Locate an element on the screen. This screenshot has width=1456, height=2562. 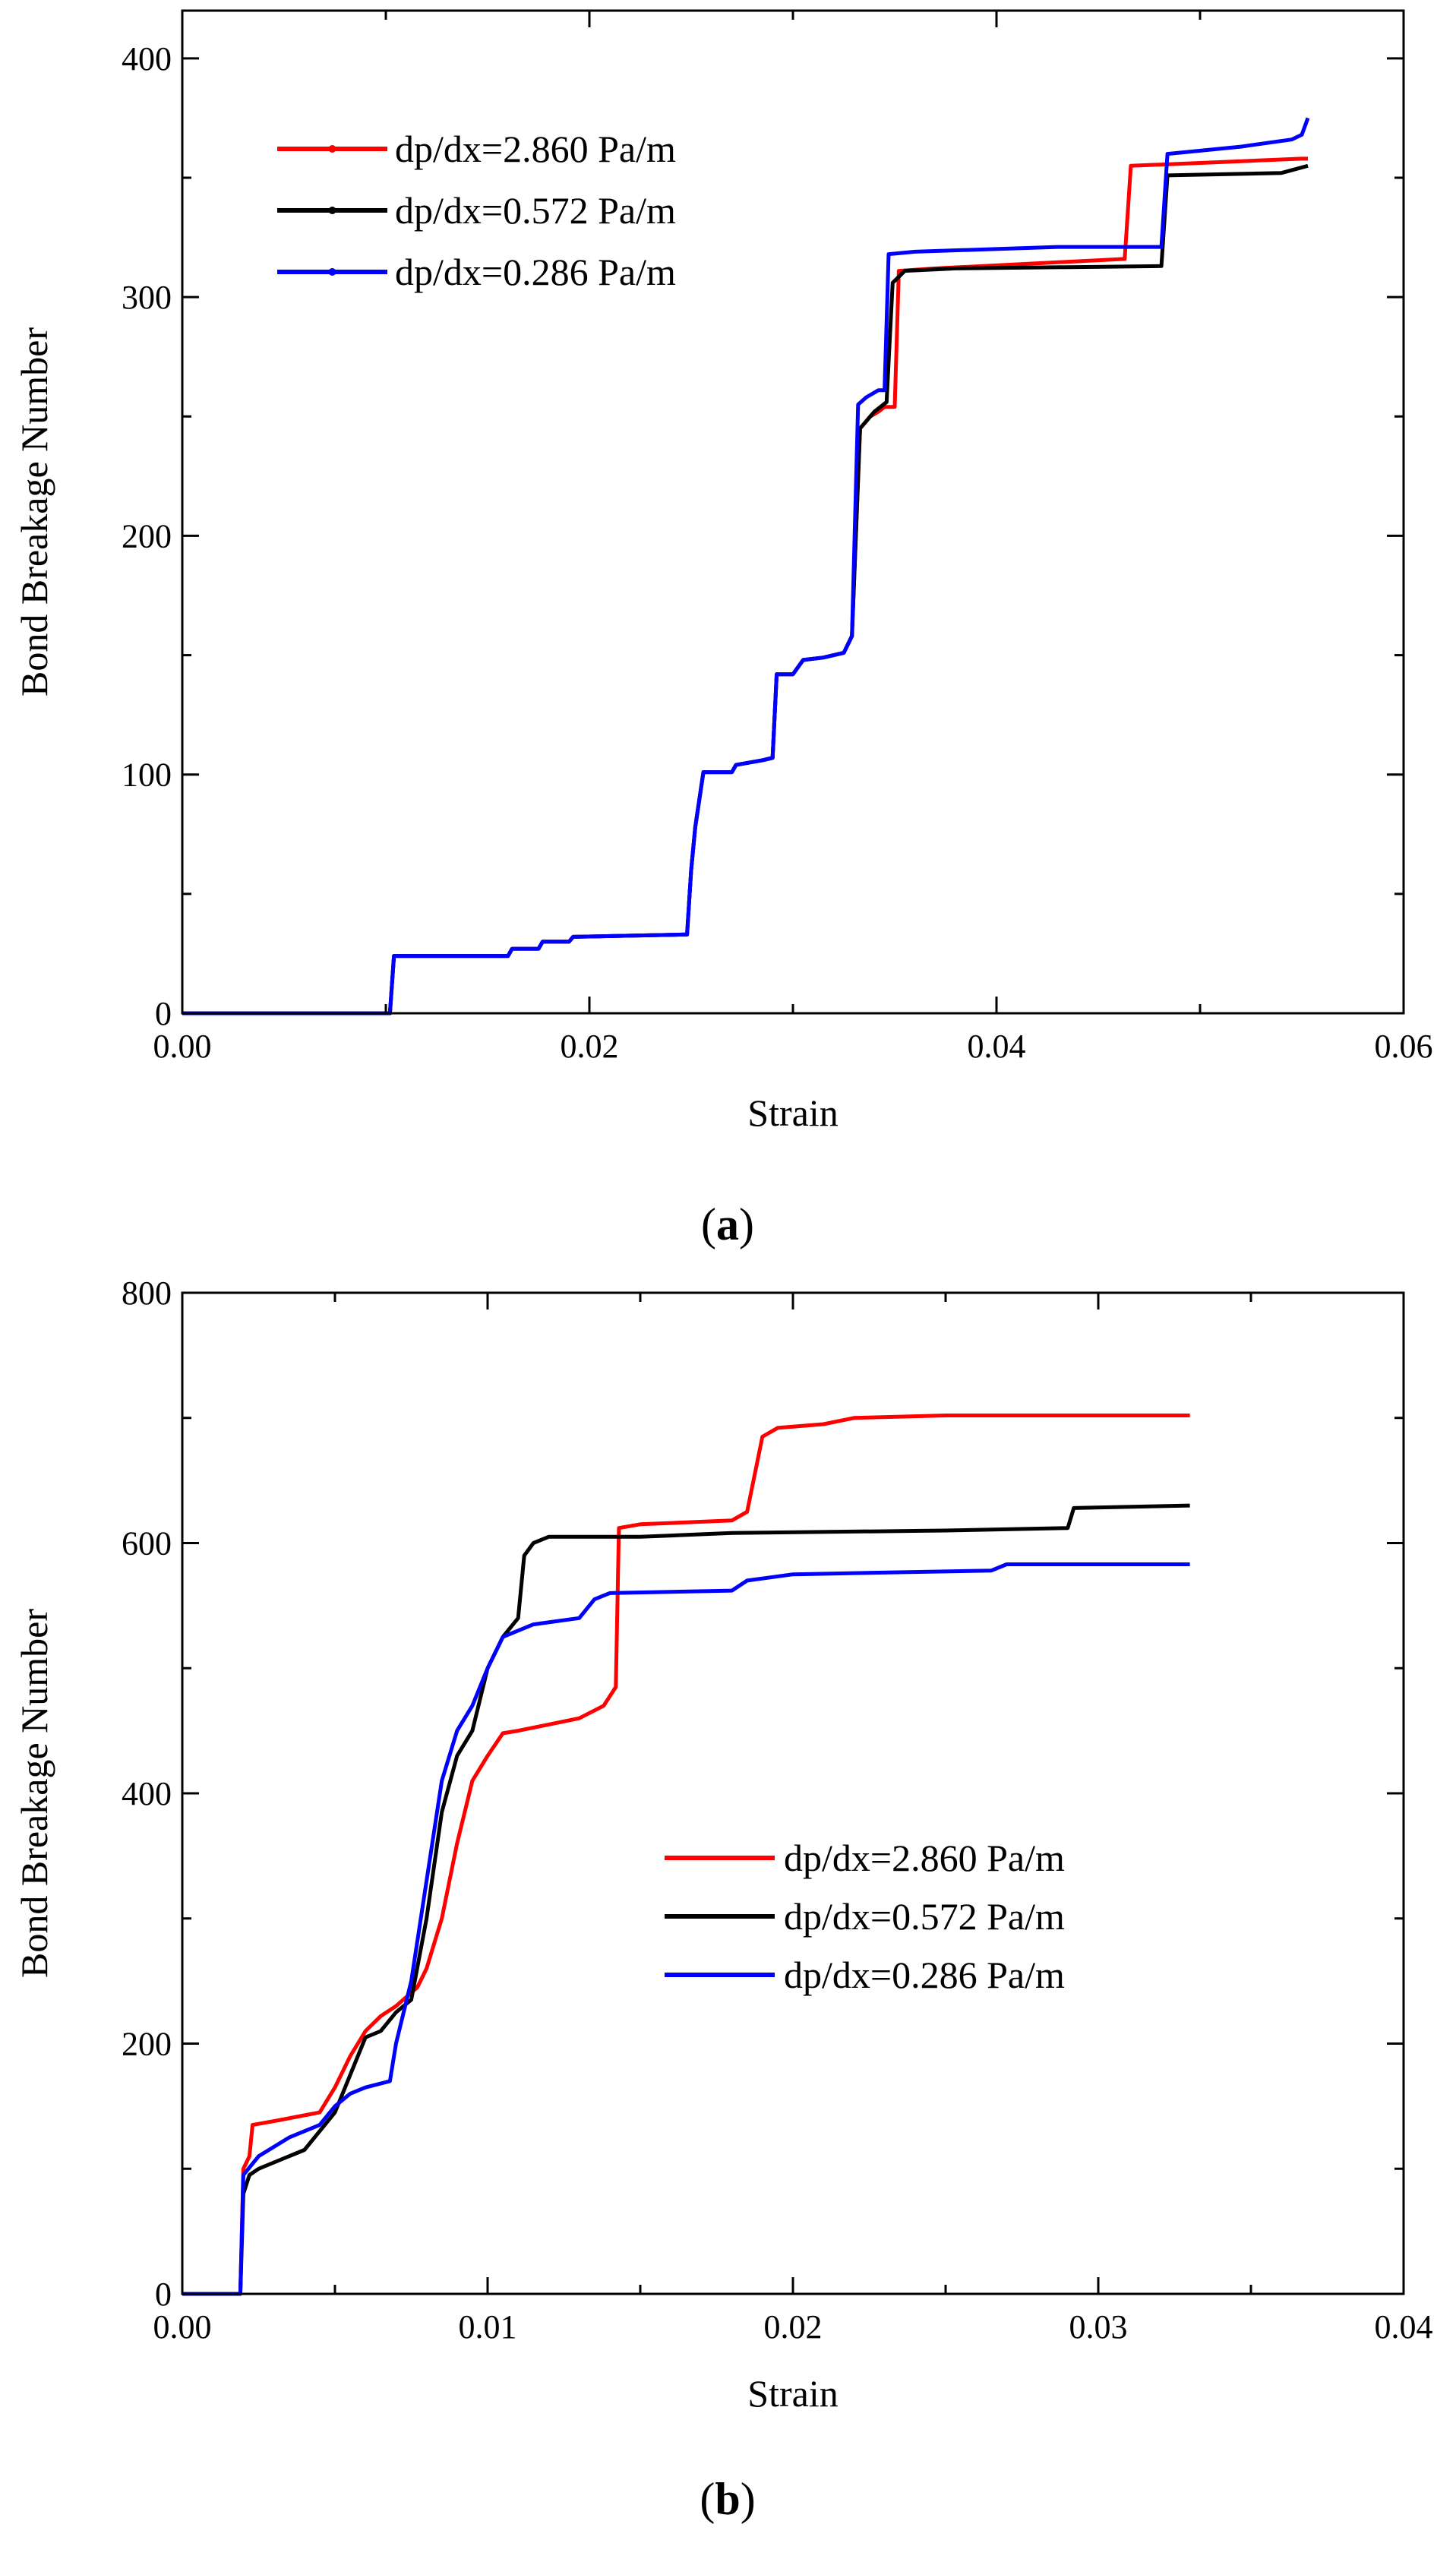
legend-label-a-2: dp/dx=0.286 Pa/m is located at coordinates (535, 272).